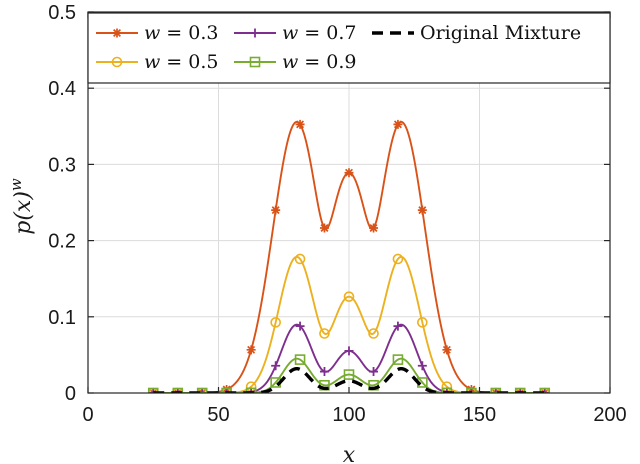  I want to click on y-axis-label-superscript: w, so click(16, 184).